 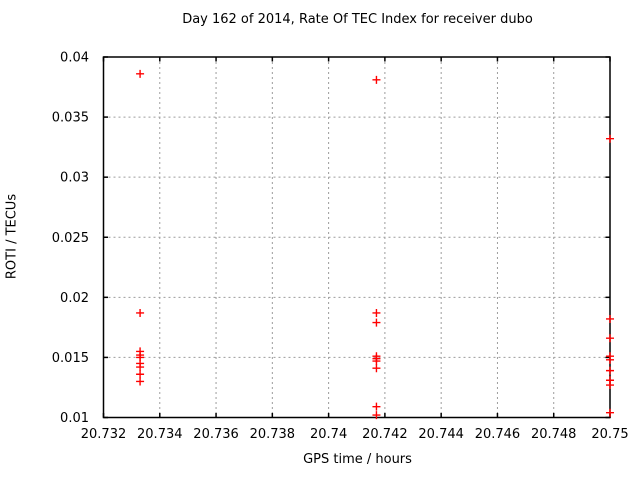 What do you see at coordinates (609, 434) in the screenshot?
I see `x-tick-label: 20.75` at bounding box center [609, 434].